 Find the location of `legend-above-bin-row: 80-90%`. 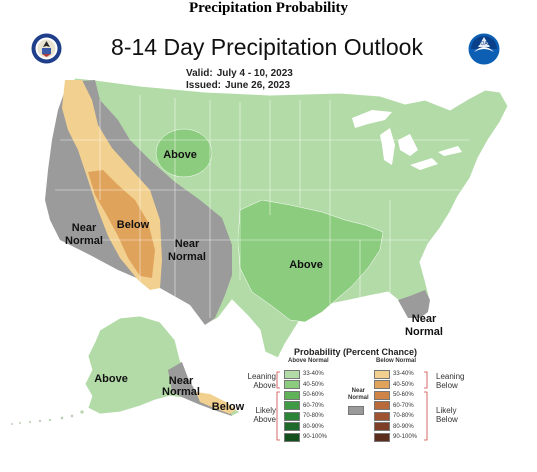

legend-above-bin-row: 80-90% is located at coordinates (304, 426).